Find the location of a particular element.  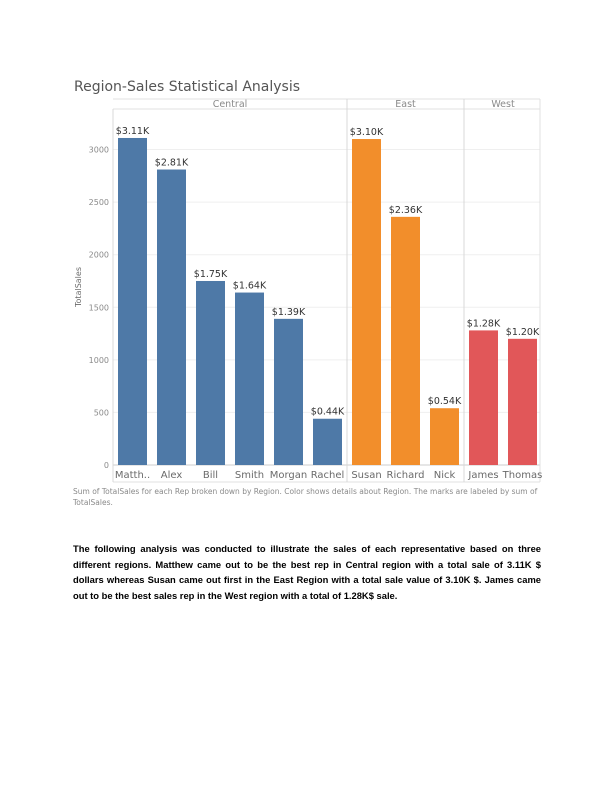

data-label: $1.75K is located at coordinates (211, 274).